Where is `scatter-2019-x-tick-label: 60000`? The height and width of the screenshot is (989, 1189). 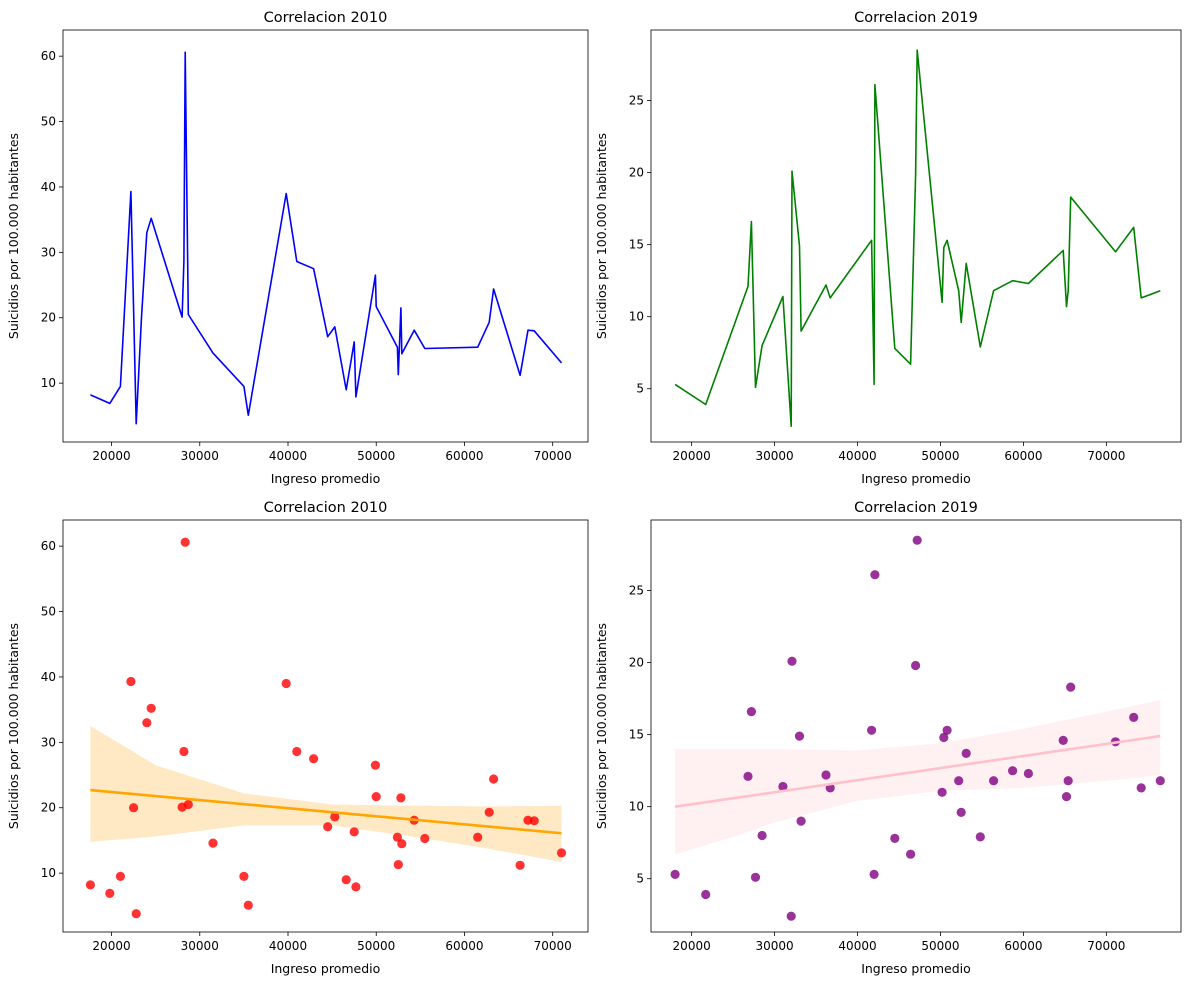
scatter-2019-x-tick-label: 60000 is located at coordinates (1023, 946).